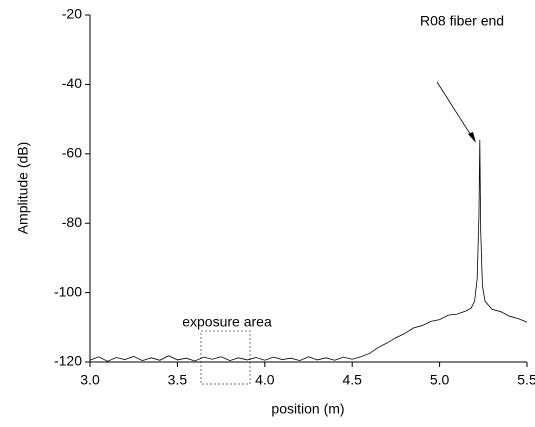 This screenshot has width=535, height=427. Describe the element at coordinates (265, 380) in the screenshot. I see `x-tick-label: 4.0` at that location.